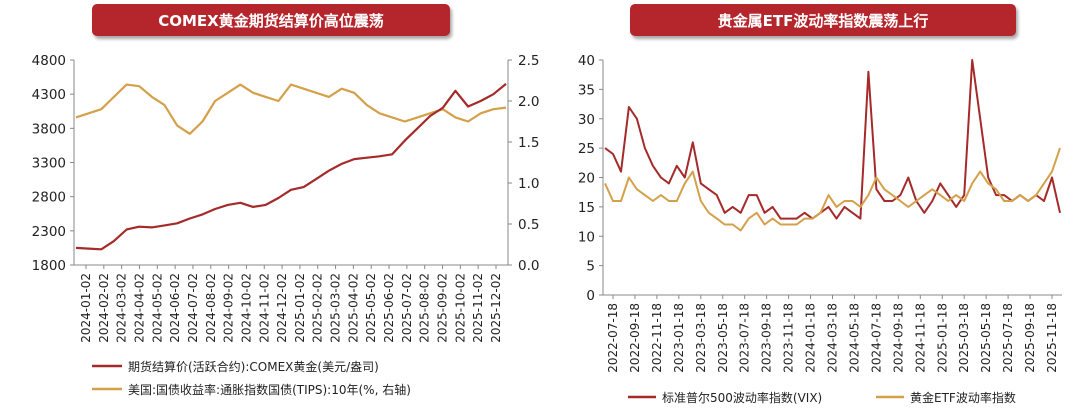 This screenshot has width=1080, height=410. What do you see at coordinates (336, 308) in the screenshot?
I see `left-x-tick-label: 2025-03-02` at bounding box center [336, 308].